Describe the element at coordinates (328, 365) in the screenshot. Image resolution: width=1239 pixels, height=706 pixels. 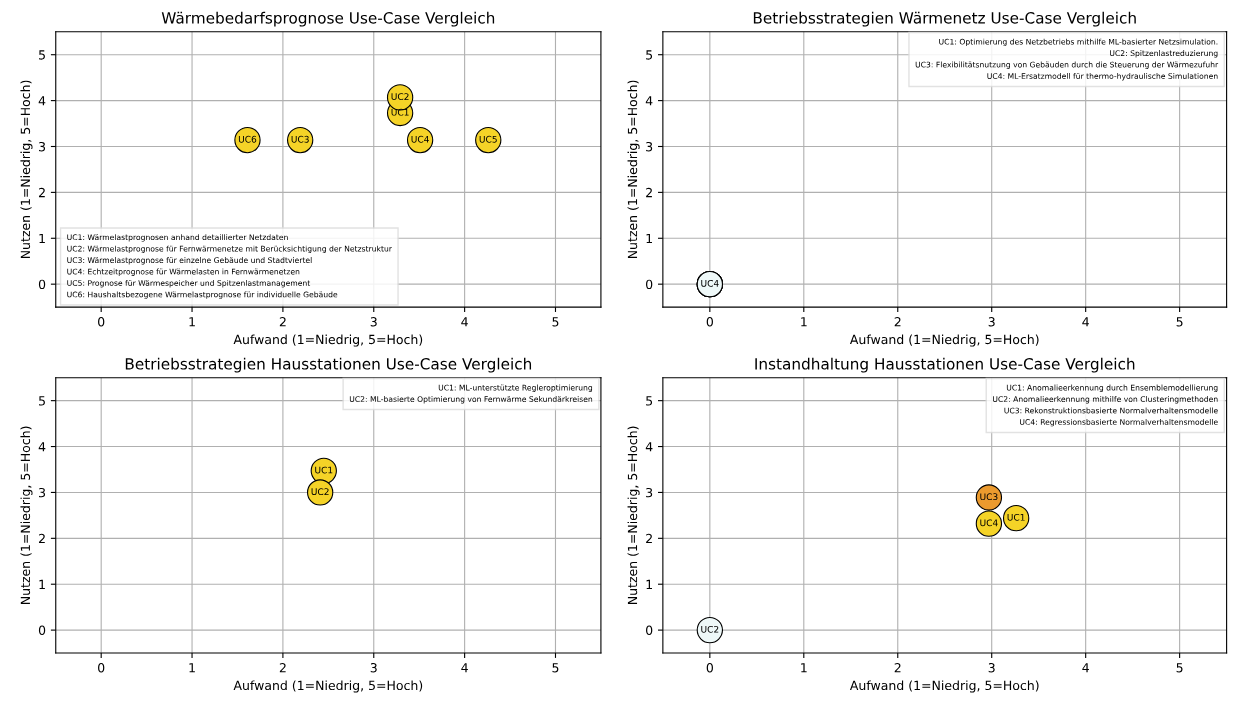
I see `chart-title: Betriebsstrategien Hausstationen Use-Case Vergleich` at that location.